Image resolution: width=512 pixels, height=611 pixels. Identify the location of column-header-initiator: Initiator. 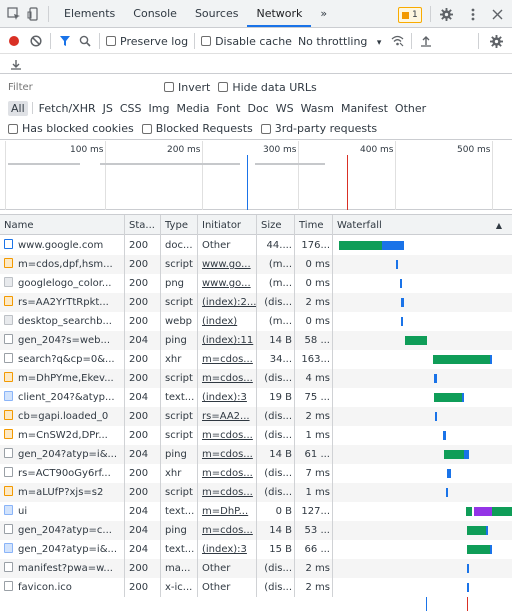
(227, 225).